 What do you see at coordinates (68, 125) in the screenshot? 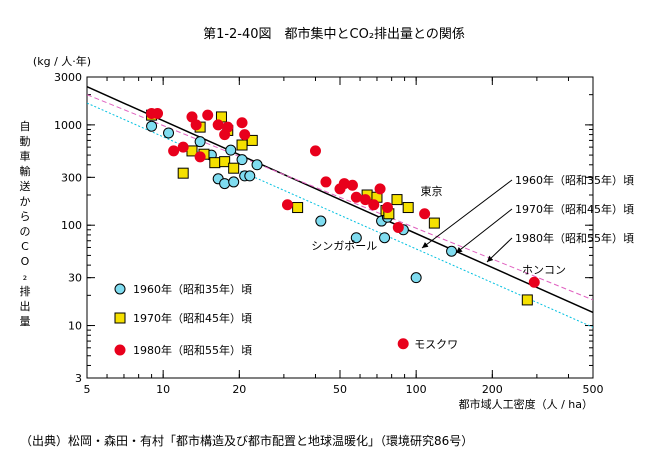
I see `y-tick-label: 1000` at bounding box center [68, 125].